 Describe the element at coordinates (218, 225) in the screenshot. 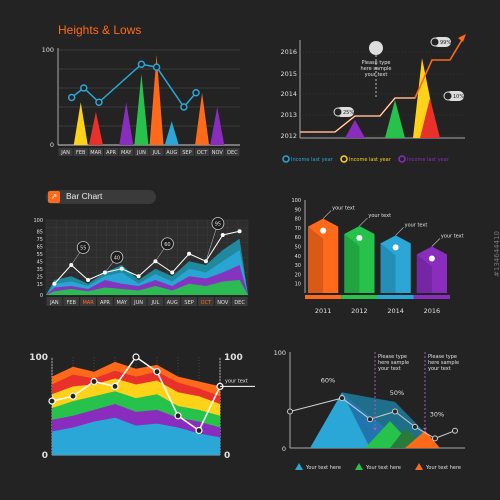

I see `value-bubble-label: 95` at that location.